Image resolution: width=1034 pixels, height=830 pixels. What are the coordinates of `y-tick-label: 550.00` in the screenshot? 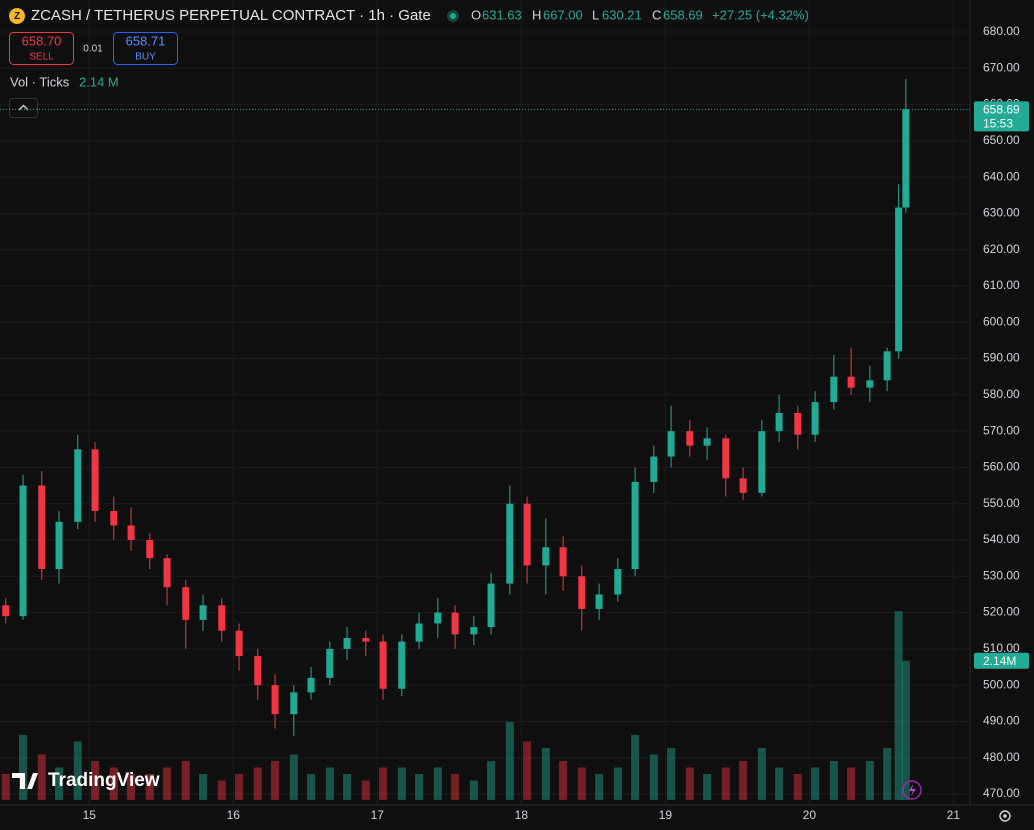 It's located at (1001, 503).